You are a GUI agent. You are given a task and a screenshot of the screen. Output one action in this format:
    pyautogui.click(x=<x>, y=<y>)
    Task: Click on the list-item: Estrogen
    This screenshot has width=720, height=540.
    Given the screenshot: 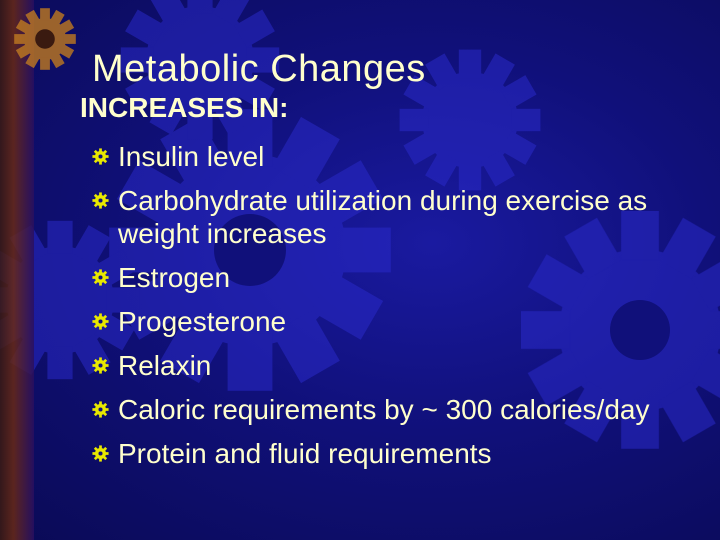 What is the action you would take?
    pyautogui.click(x=396, y=277)
    